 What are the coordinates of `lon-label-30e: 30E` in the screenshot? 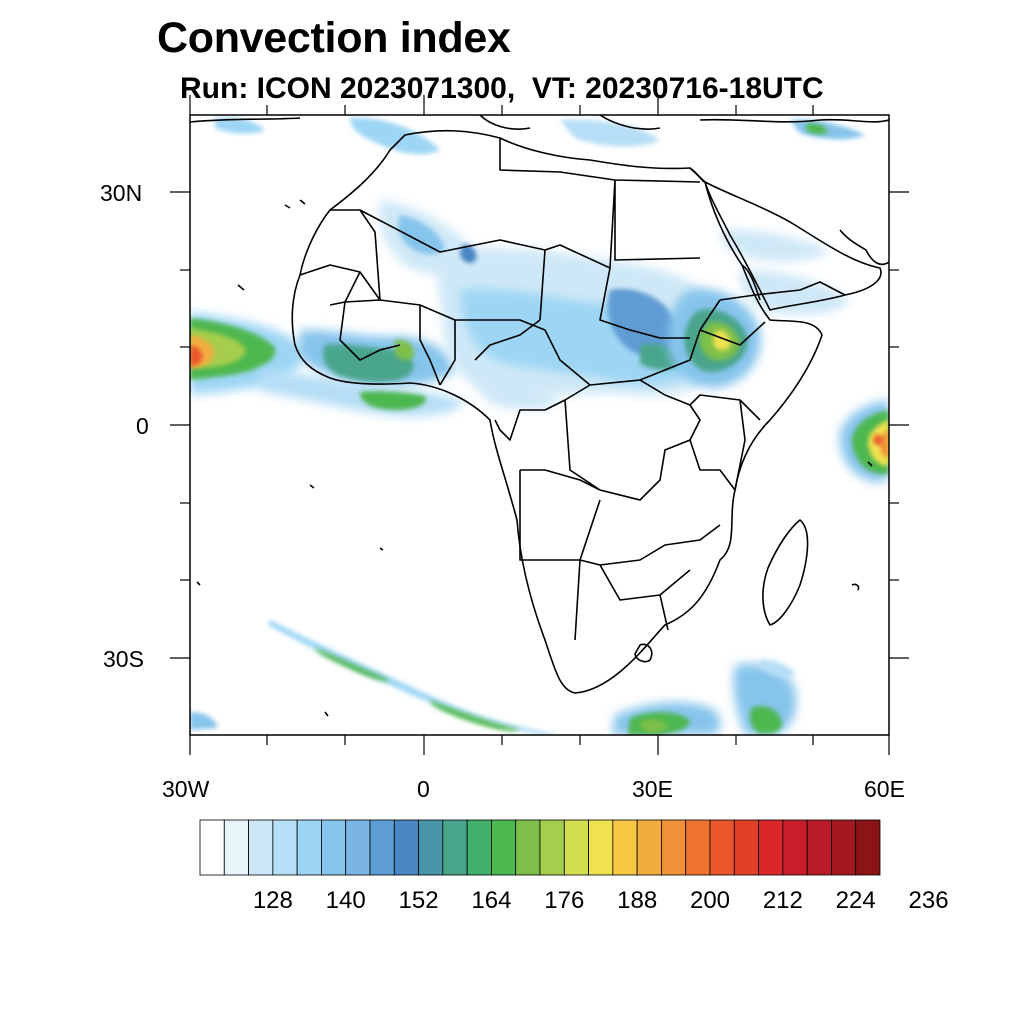 It's located at (652, 789).